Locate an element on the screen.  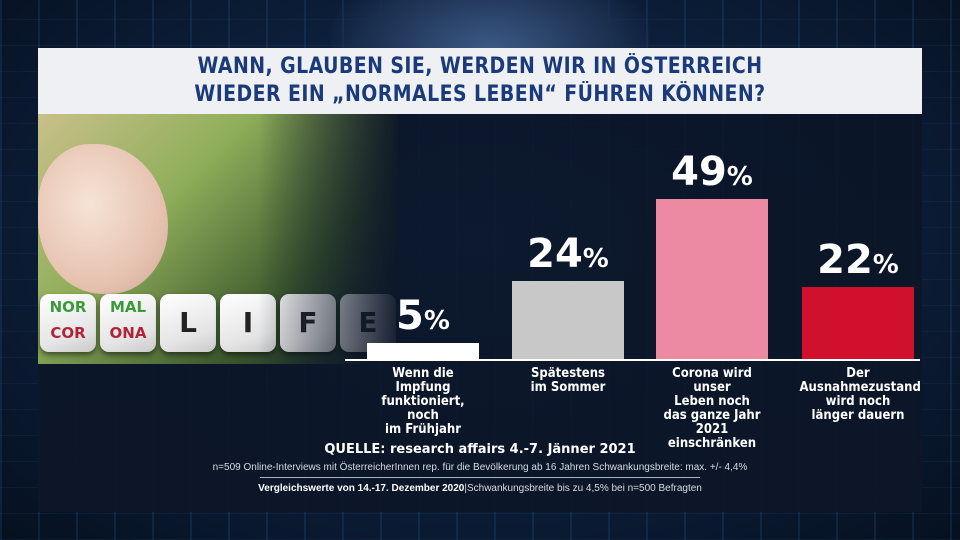
value-label-1: 5% is located at coordinates (423, 316).